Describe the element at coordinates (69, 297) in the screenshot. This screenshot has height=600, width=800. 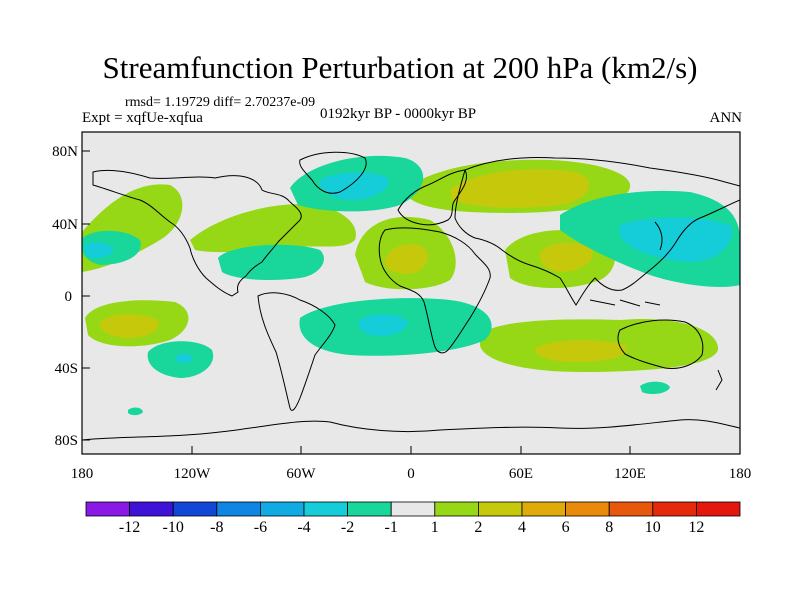
I see `y-tick-label: 0` at that location.